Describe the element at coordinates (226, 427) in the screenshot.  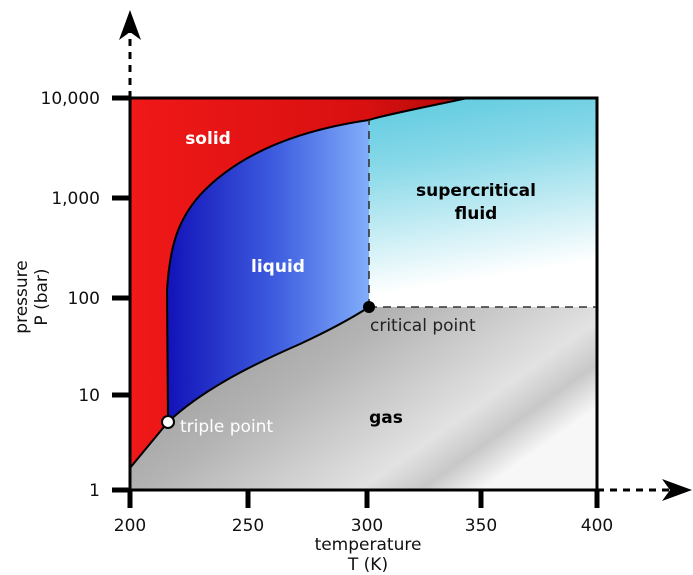
I see `triple-point-label: triple point` at that location.